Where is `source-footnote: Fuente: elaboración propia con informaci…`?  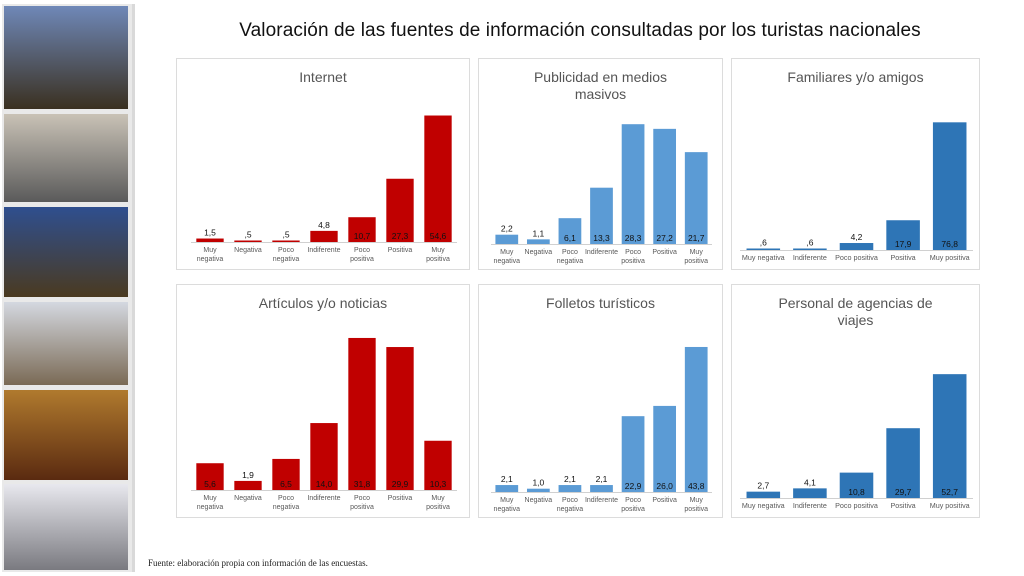
source-footnote: Fuente: elaboración propia con informaci… is located at coordinates (258, 563).